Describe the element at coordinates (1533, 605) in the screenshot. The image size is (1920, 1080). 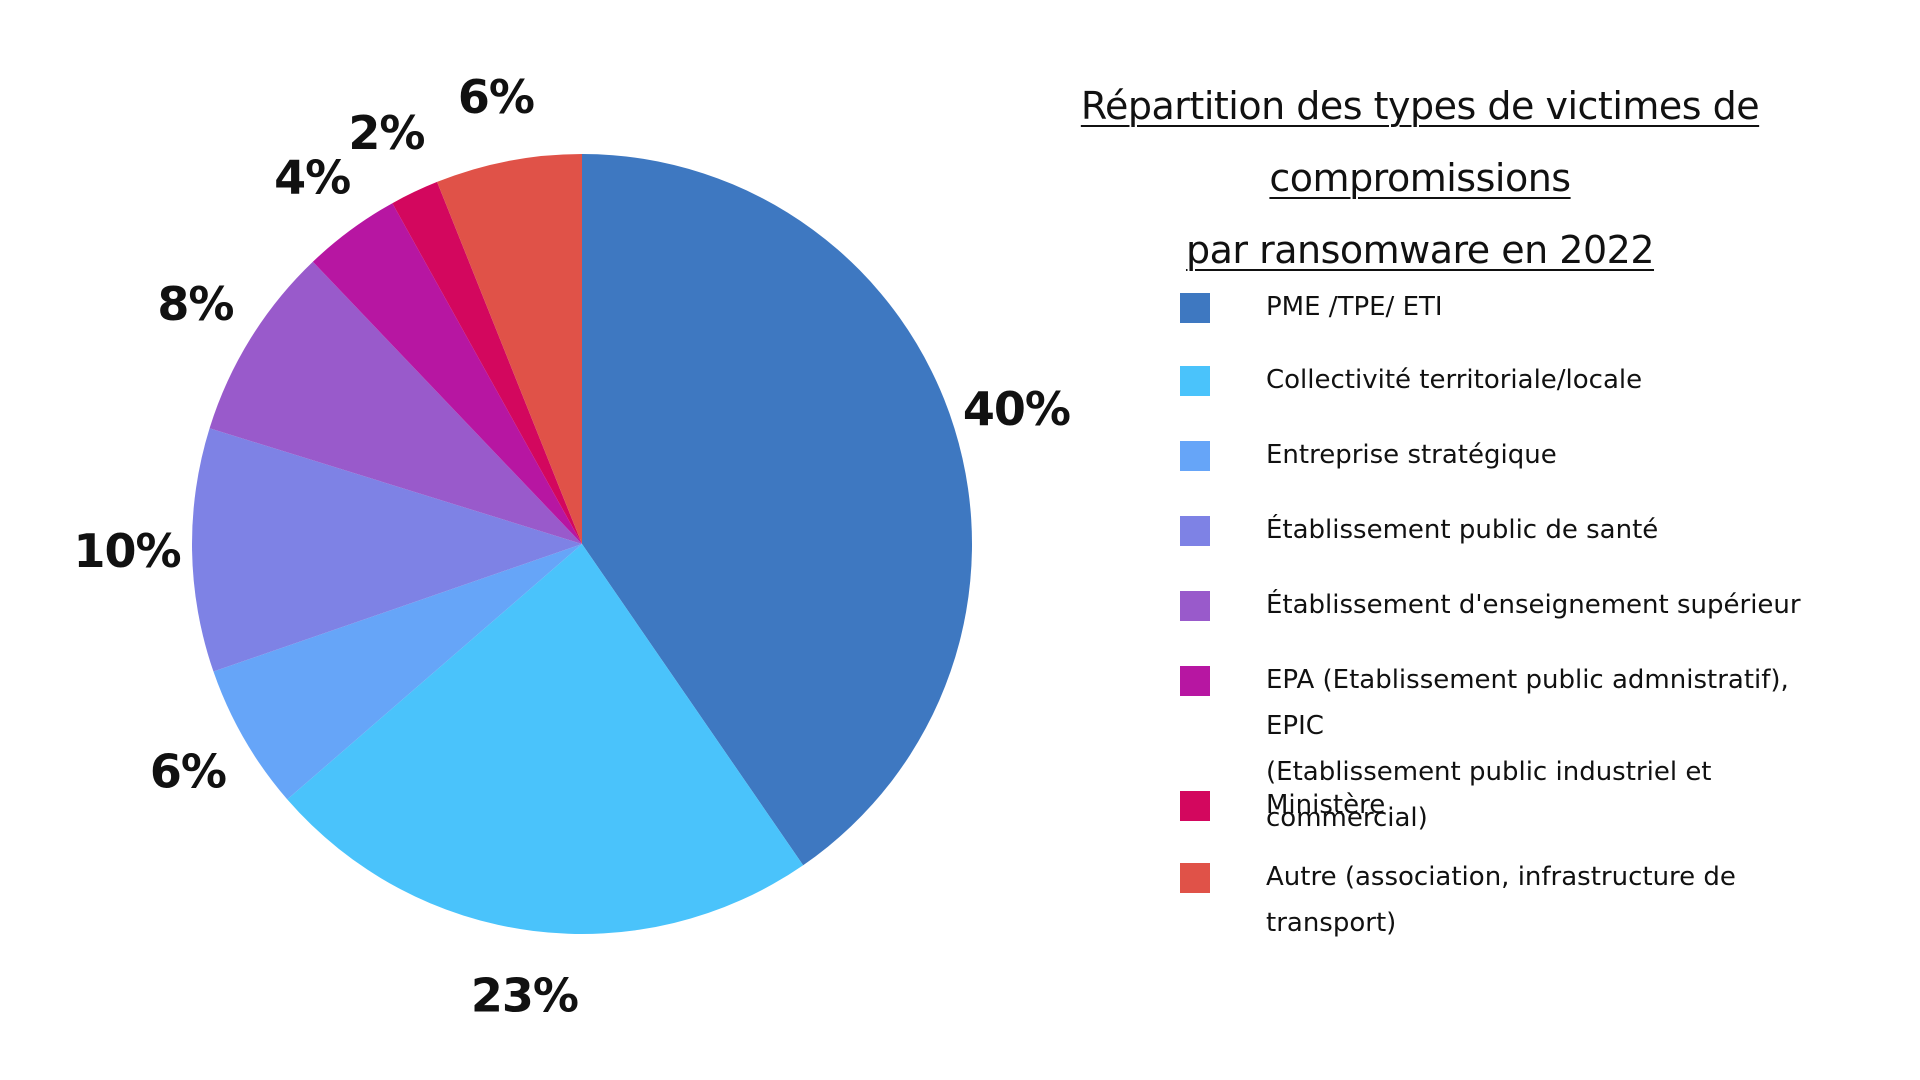
I see `legend-label: Établissement d'enseignement supérieur` at that location.